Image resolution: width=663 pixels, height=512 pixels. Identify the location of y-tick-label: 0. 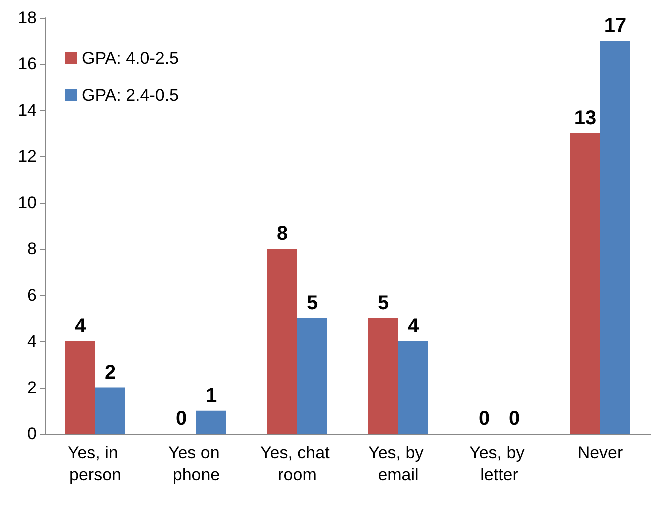
(32, 434).